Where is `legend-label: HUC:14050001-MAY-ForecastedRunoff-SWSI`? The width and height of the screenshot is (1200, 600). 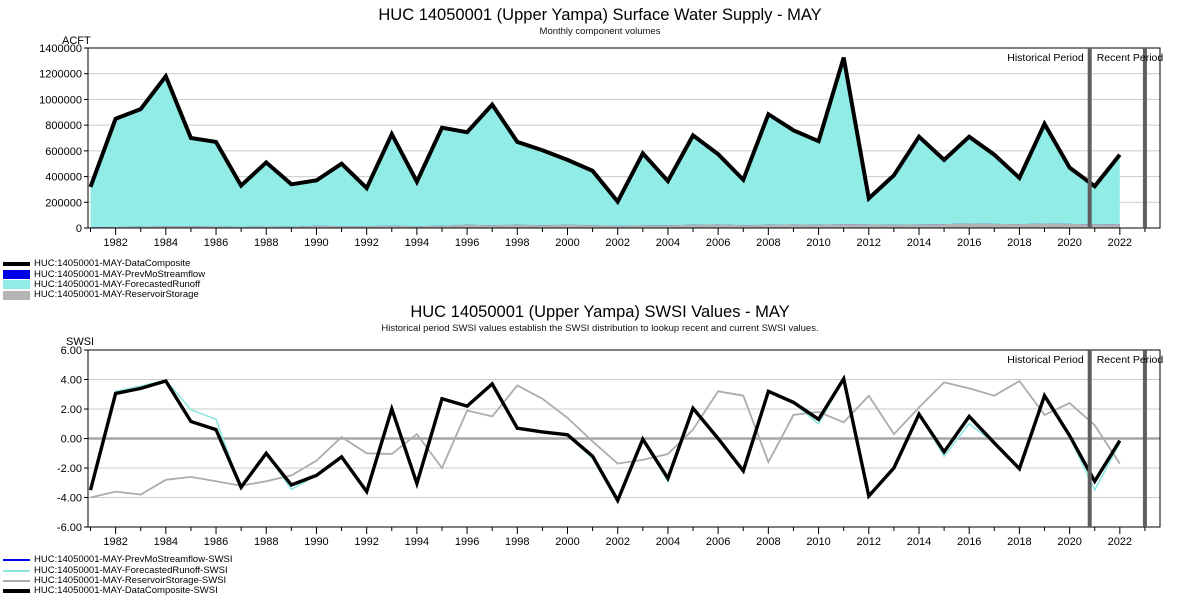 legend-label: HUC:14050001-MAY-ForecastedRunoff-SWSI is located at coordinates (131, 570).